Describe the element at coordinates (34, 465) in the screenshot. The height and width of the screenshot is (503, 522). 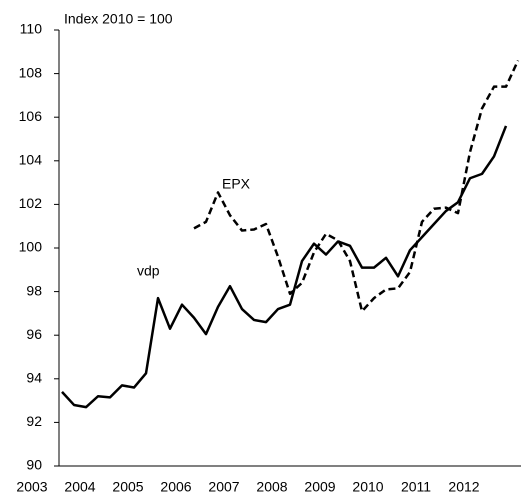
I see `y-tick-label: 90` at that location.